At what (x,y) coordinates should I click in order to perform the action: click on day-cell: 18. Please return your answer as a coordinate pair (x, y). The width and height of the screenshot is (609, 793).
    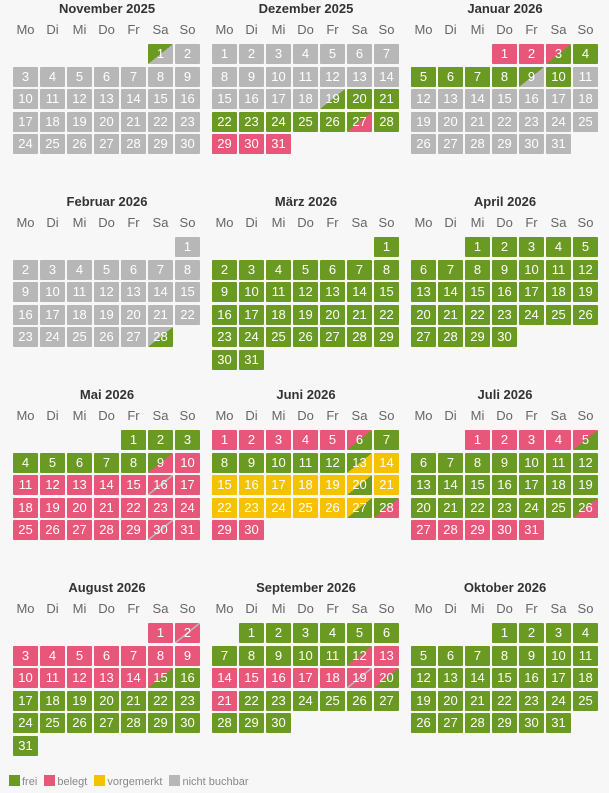
    Looking at the image, I should click on (278, 315).